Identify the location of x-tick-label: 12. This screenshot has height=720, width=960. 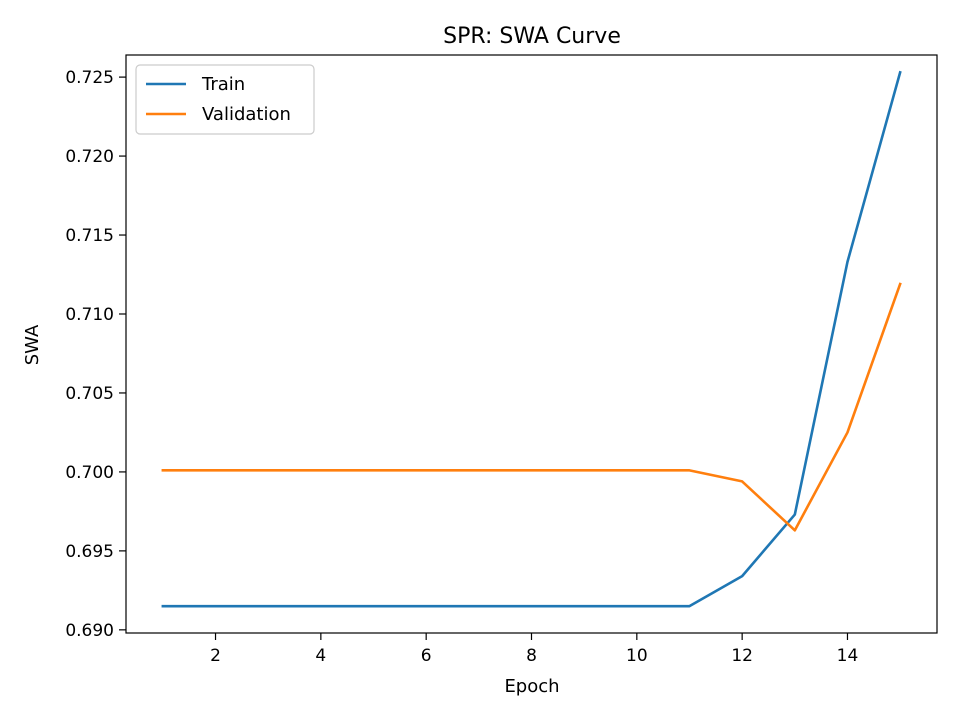
(742, 656).